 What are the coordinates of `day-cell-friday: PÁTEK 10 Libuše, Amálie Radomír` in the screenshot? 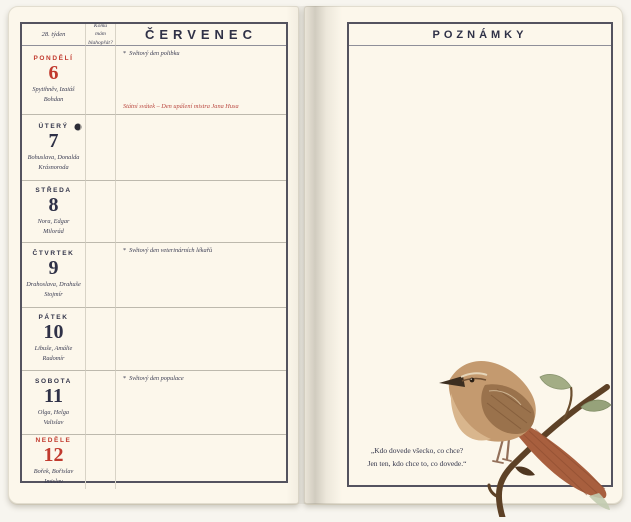 It's located at (54, 339).